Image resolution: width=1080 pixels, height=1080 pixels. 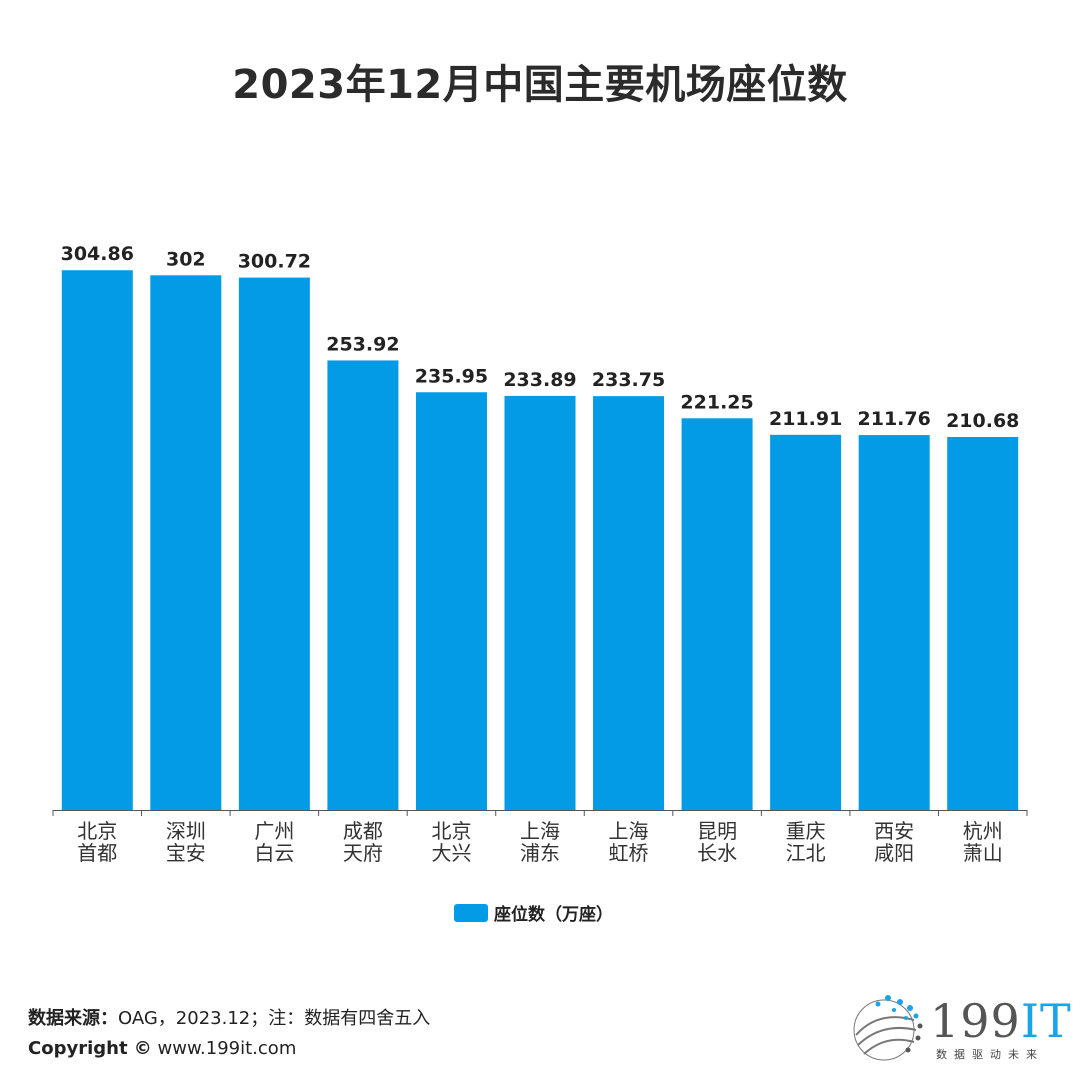 I want to click on bar-value-label: 210.68, so click(x=982, y=421).